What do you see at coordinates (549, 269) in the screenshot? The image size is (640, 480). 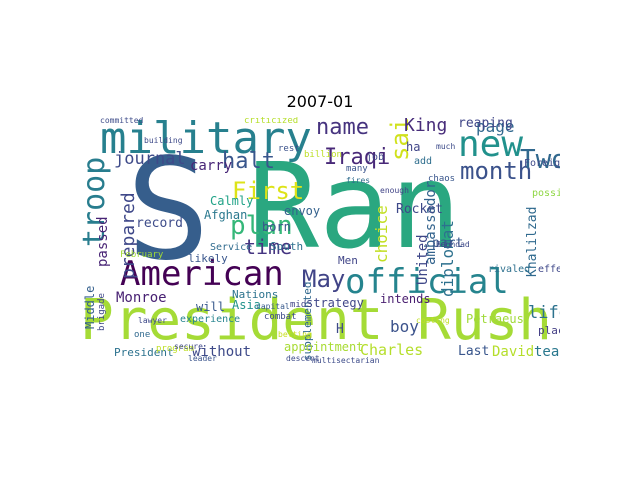 I see `word-effect: effect` at bounding box center [549, 269].